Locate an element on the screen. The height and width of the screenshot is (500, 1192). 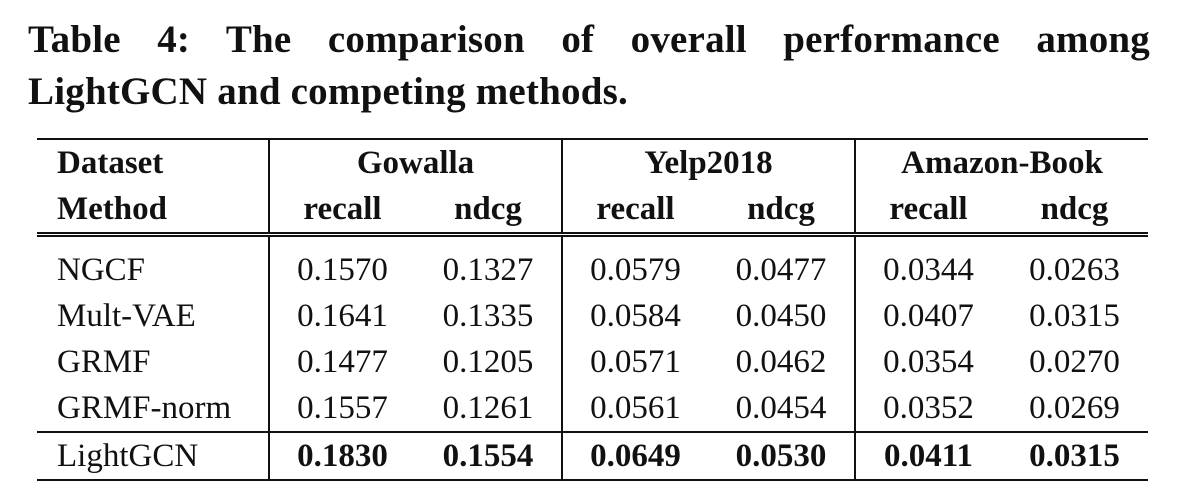
metric-value-cell: 0.0649 is located at coordinates (635, 456).